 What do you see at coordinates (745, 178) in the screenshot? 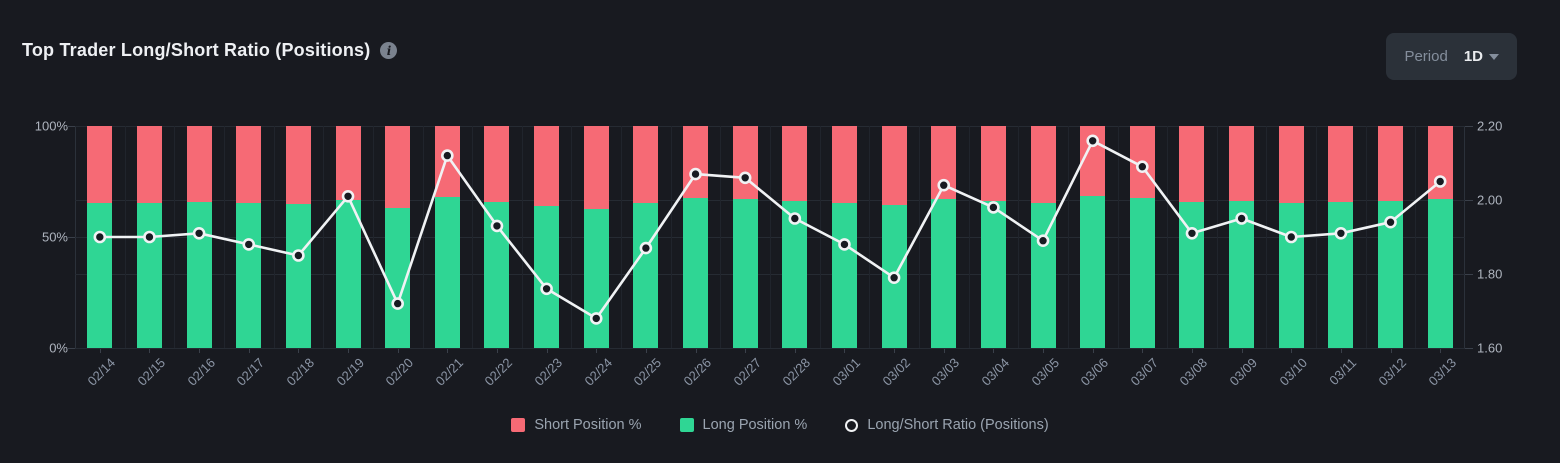
I see `ratio-point-02/27` at bounding box center [745, 178].